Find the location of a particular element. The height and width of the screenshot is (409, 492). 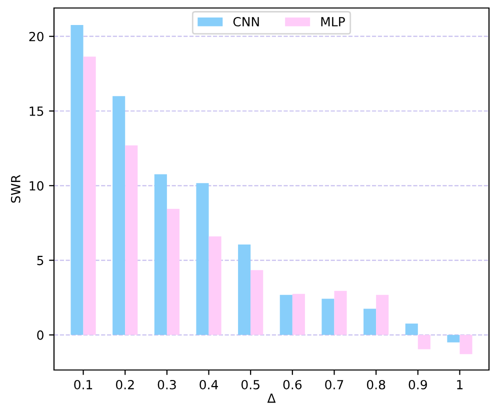

x-tick-label: 0.8 is located at coordinates (376, 385).